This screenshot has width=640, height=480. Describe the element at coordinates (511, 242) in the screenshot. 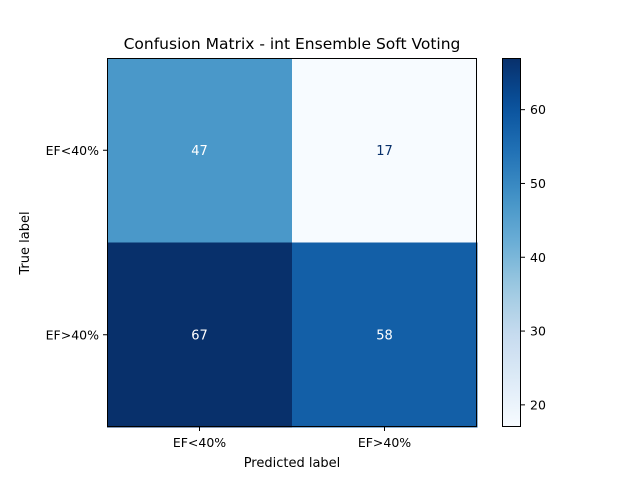

I see `colorbar` at that location.